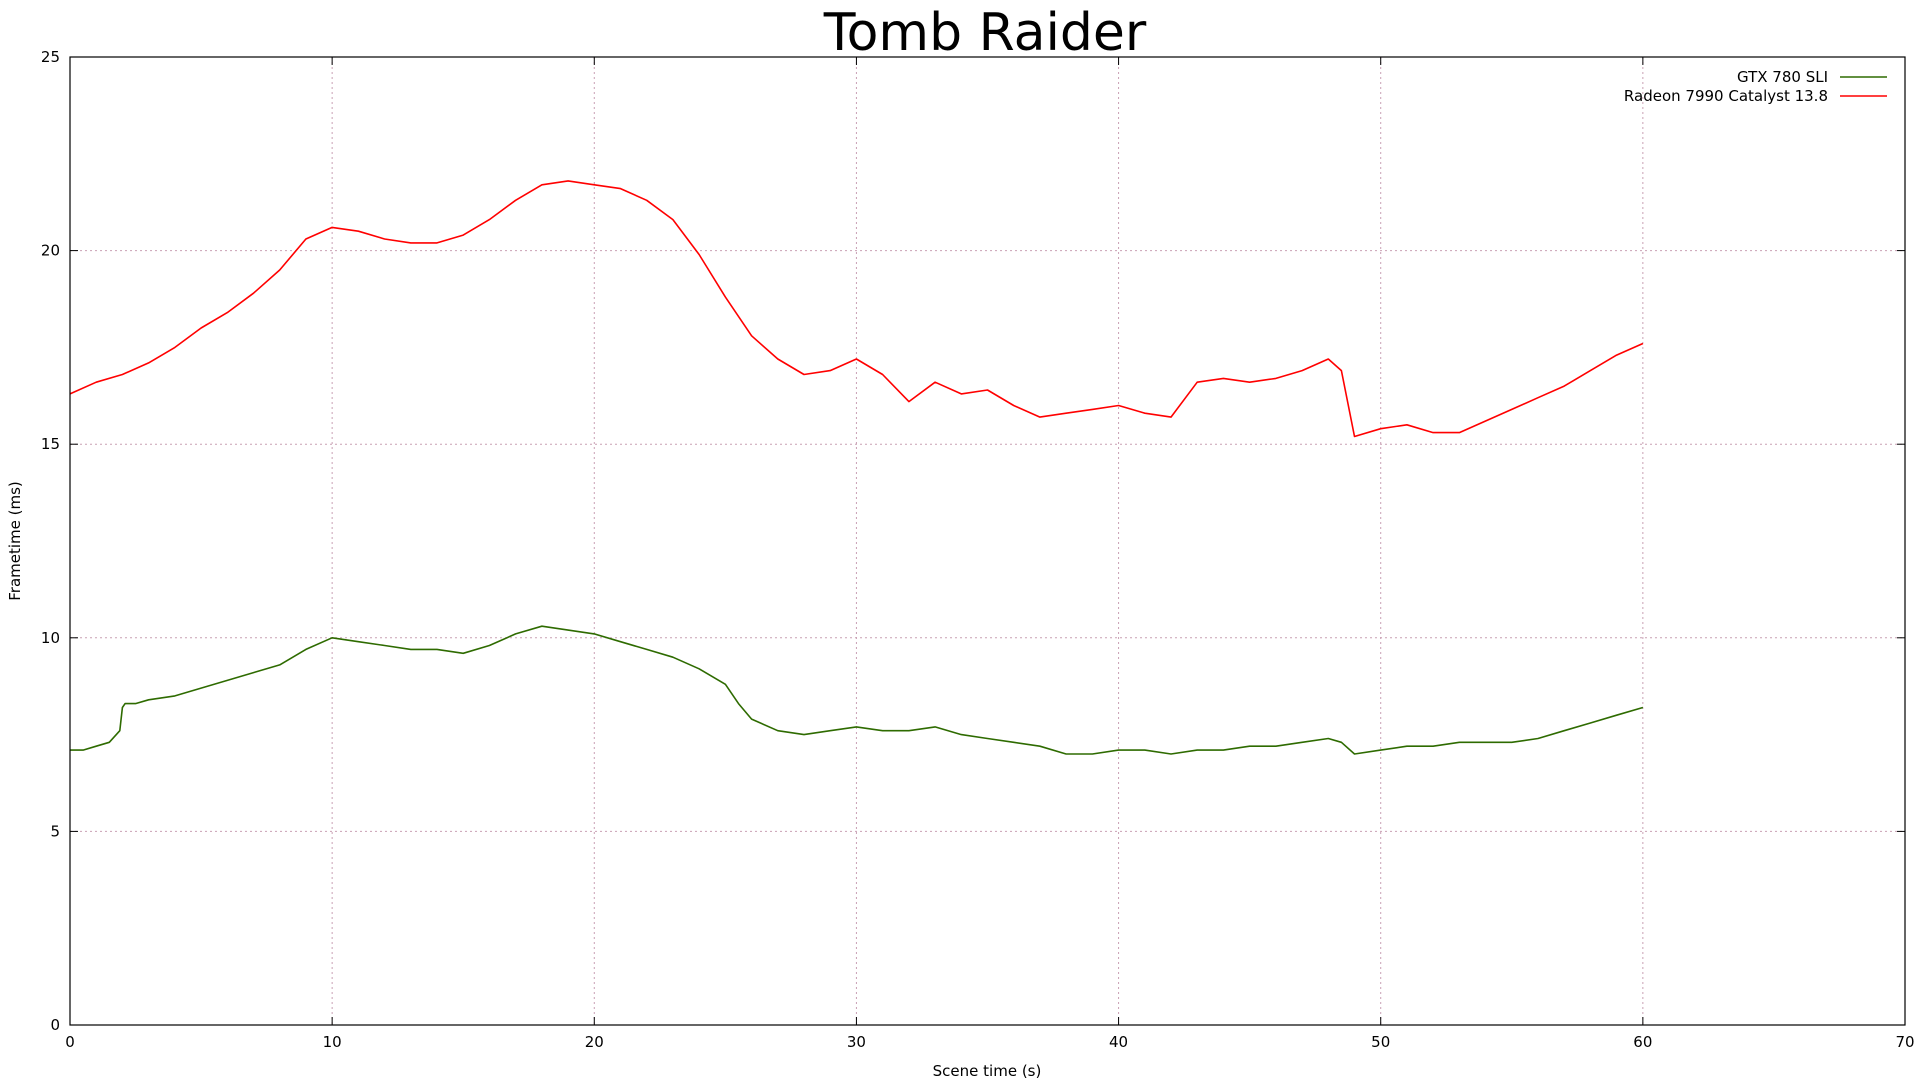 Image resolution: width=1920 pixels, height=1080 pixels. I want to click on x-tick-label: 40, so click(1118, 1042).